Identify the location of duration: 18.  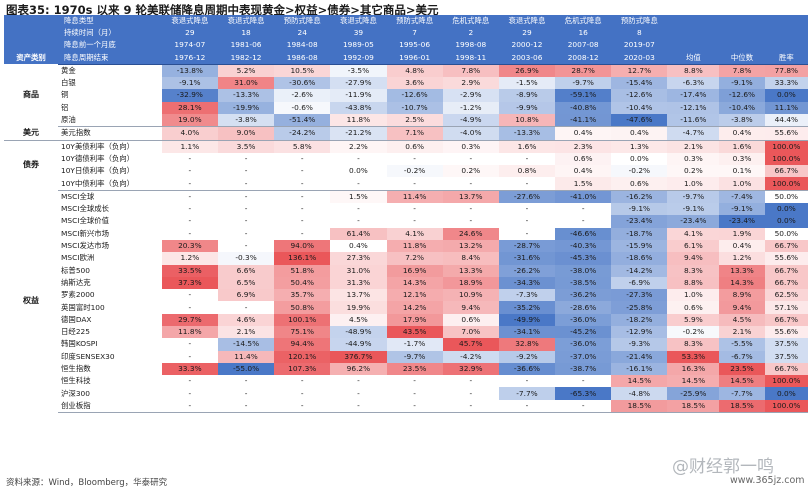
(246, 33).